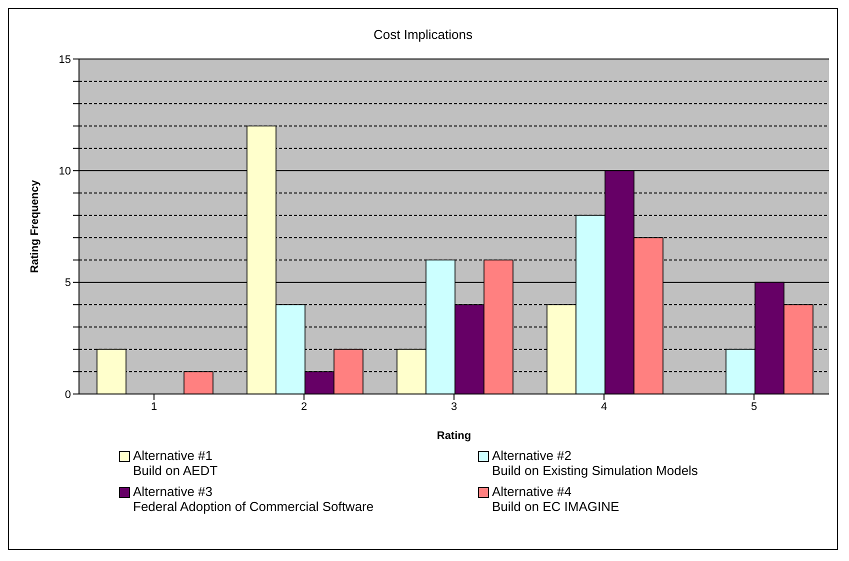  I want to click on x-tick-label: 5, so click(754, 406).